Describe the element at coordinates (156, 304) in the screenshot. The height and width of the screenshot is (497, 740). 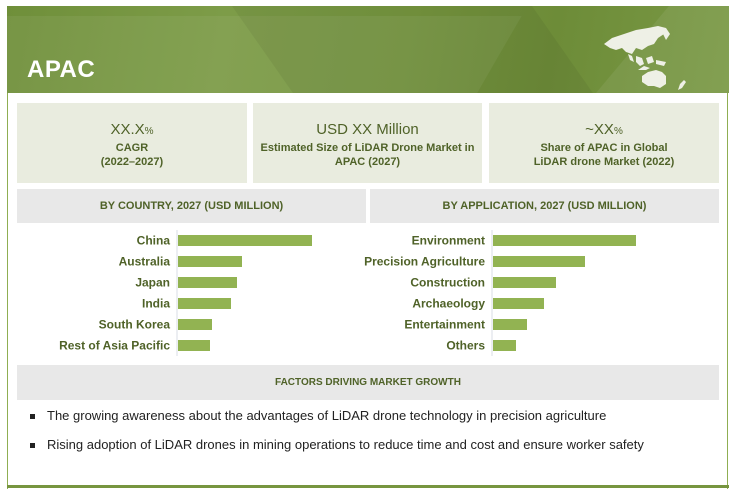
I see `country-category-label: India` at that location.